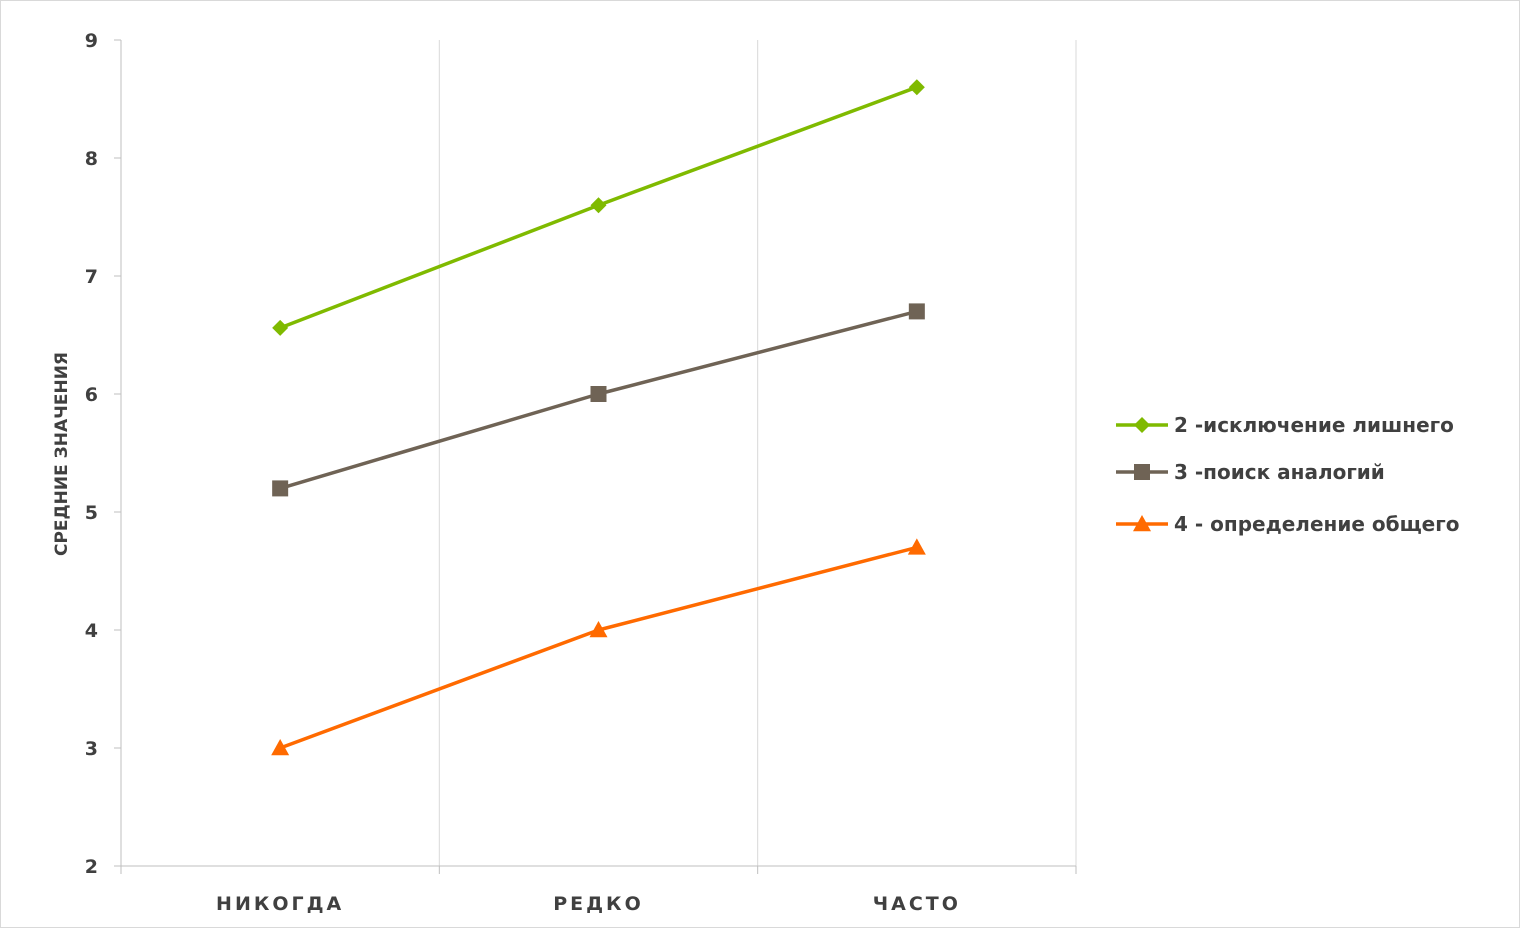 The image size is (1520, 928). What do you see at coordinates (91, 159) in the screenshot?
I see `y-tick-label: 8` at bounding box center [91, 159].